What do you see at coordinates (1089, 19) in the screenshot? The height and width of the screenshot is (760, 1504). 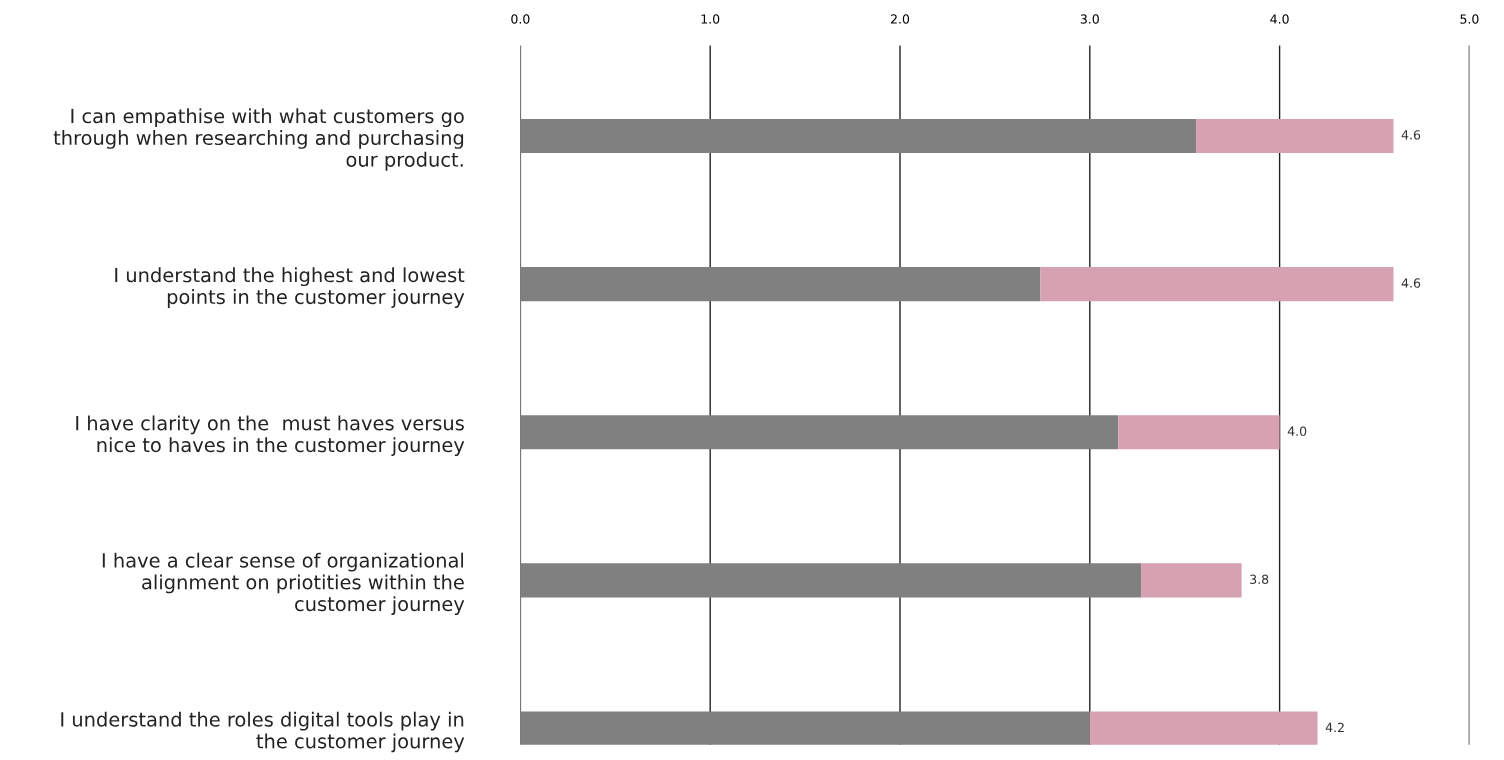 I see `x-tick-label: 3.0` at bounding box center [1089, 19].